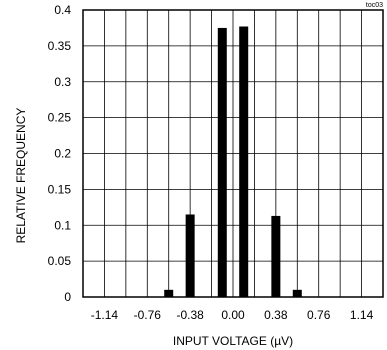 The width and height of the screenshot is (387, 350). What do you see at coordinates (319, 315) in the screenshot?
I see `x-tick-label: 0.76` at bounding box center [319, 315].